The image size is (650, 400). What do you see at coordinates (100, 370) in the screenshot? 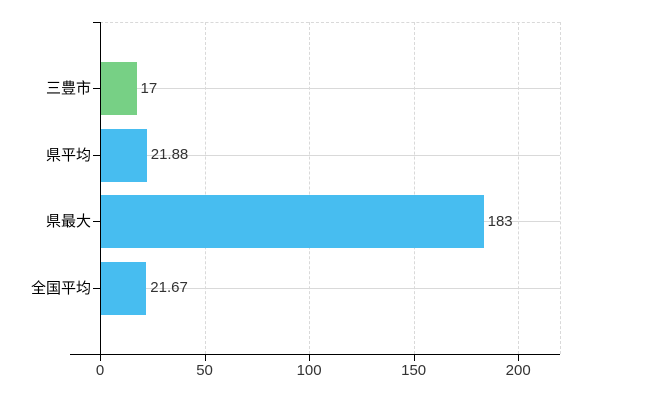
I see `x-tick-label: 0` at bounding box center [100, 370].